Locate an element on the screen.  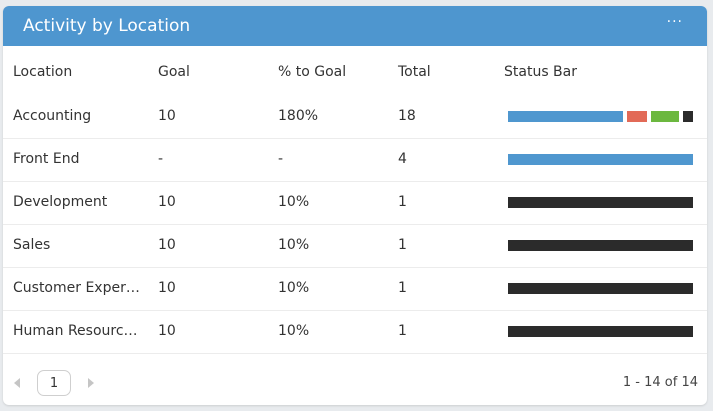
column-header: Total is located at coordinates (414, 72).